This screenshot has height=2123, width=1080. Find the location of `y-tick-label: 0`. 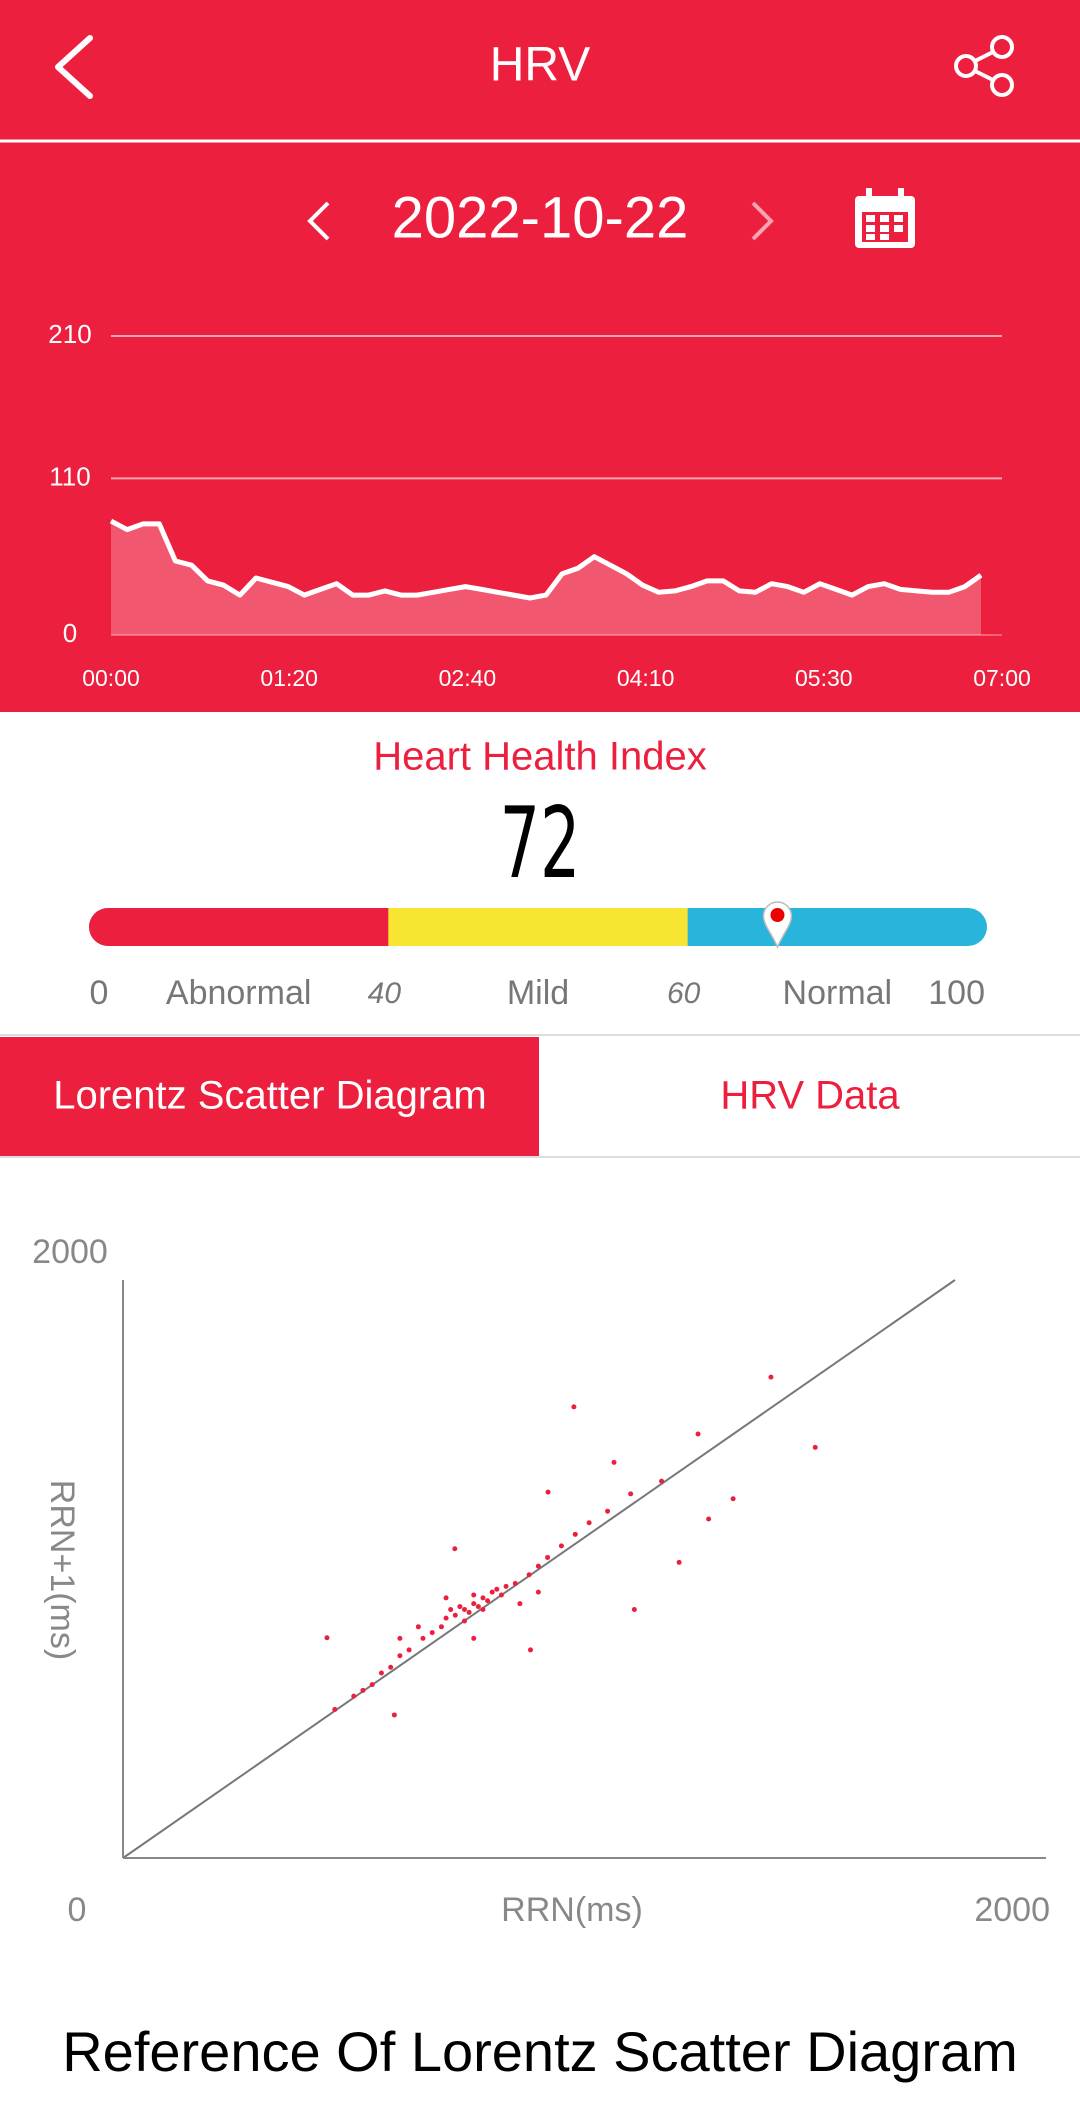

y-tick-label: 0 is located at coordinates (70, 633).